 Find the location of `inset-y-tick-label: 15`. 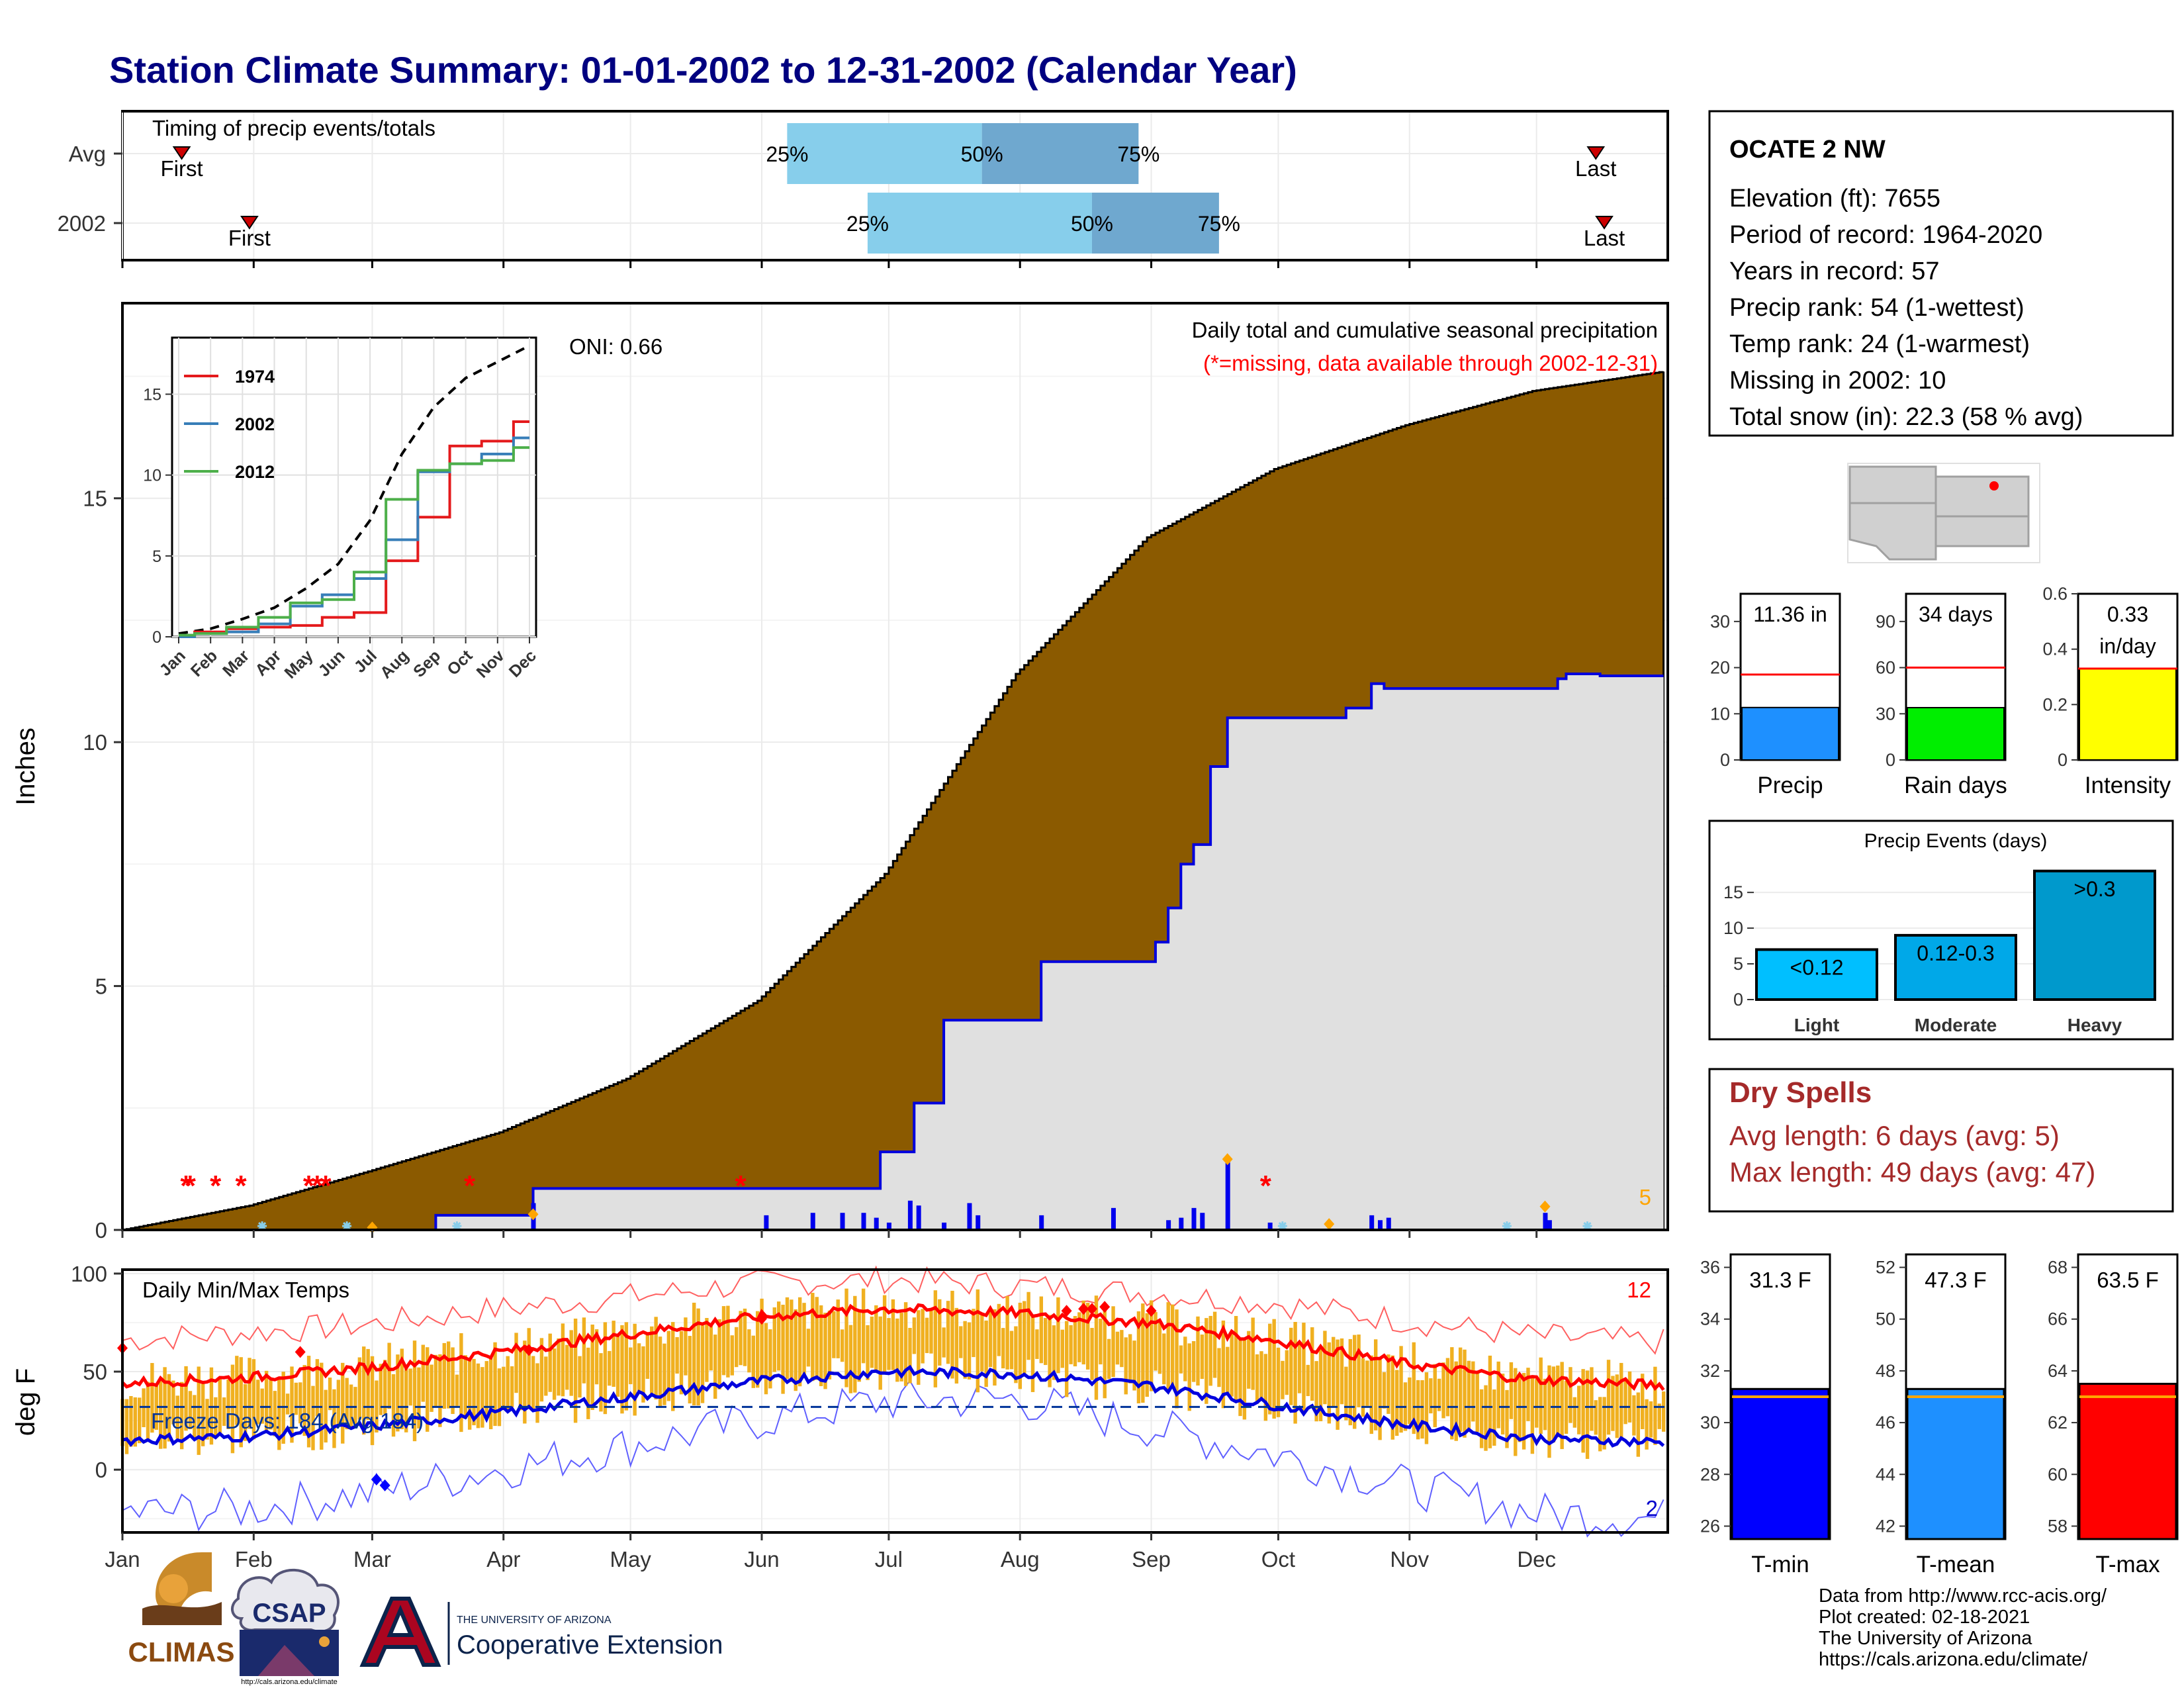

inset-y-tick-label: 15 is located at coordinates (152, 395).